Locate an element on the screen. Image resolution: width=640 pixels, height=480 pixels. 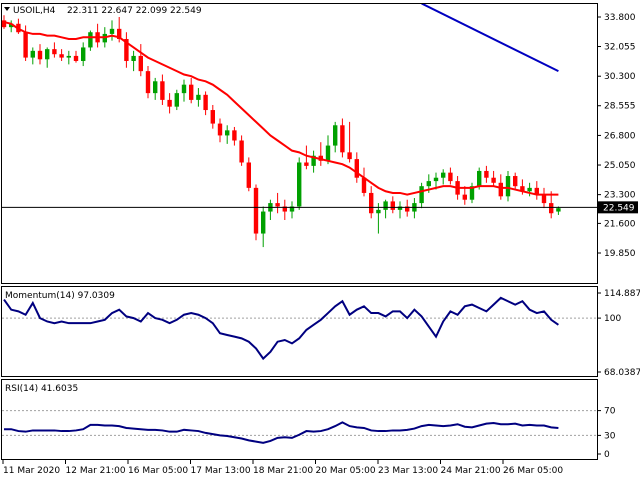
momentum-tick-label: 114.887 is located at coordinates (622, 294).